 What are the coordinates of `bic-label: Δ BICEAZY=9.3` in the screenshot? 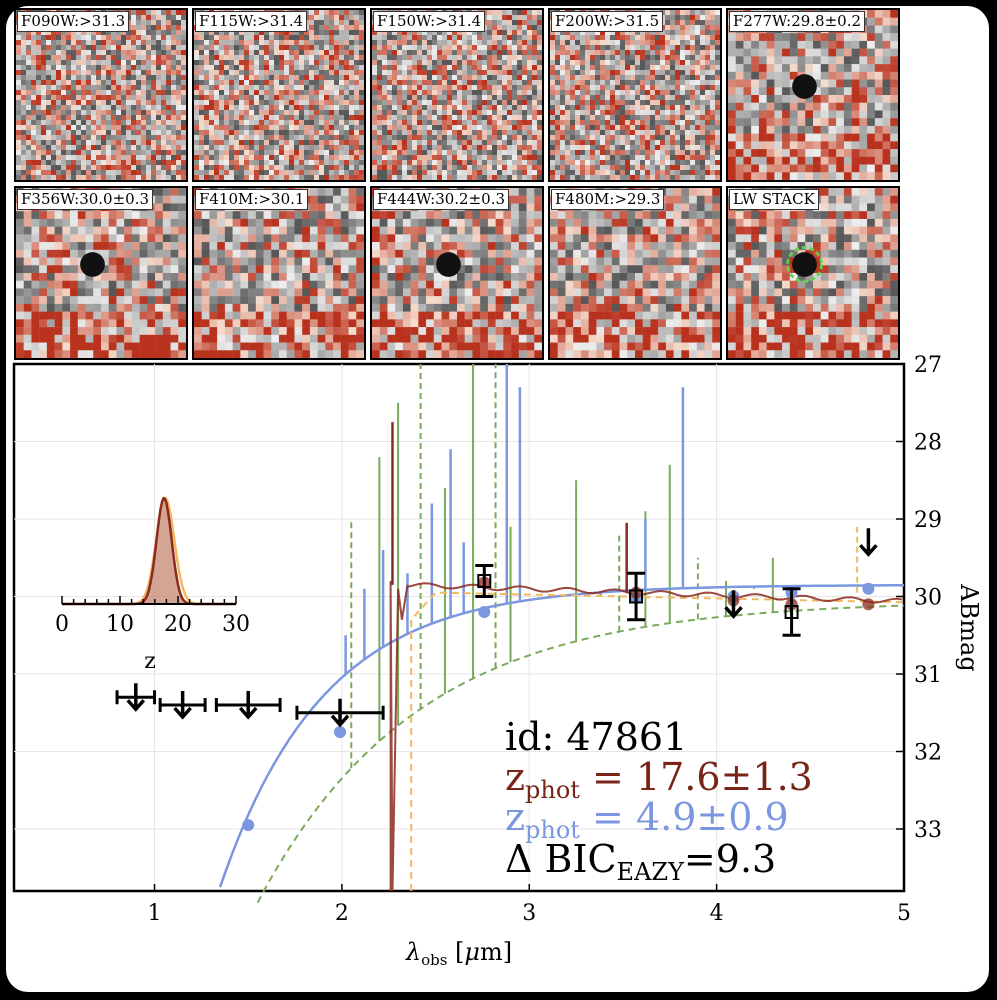 It's located at (640, 861).